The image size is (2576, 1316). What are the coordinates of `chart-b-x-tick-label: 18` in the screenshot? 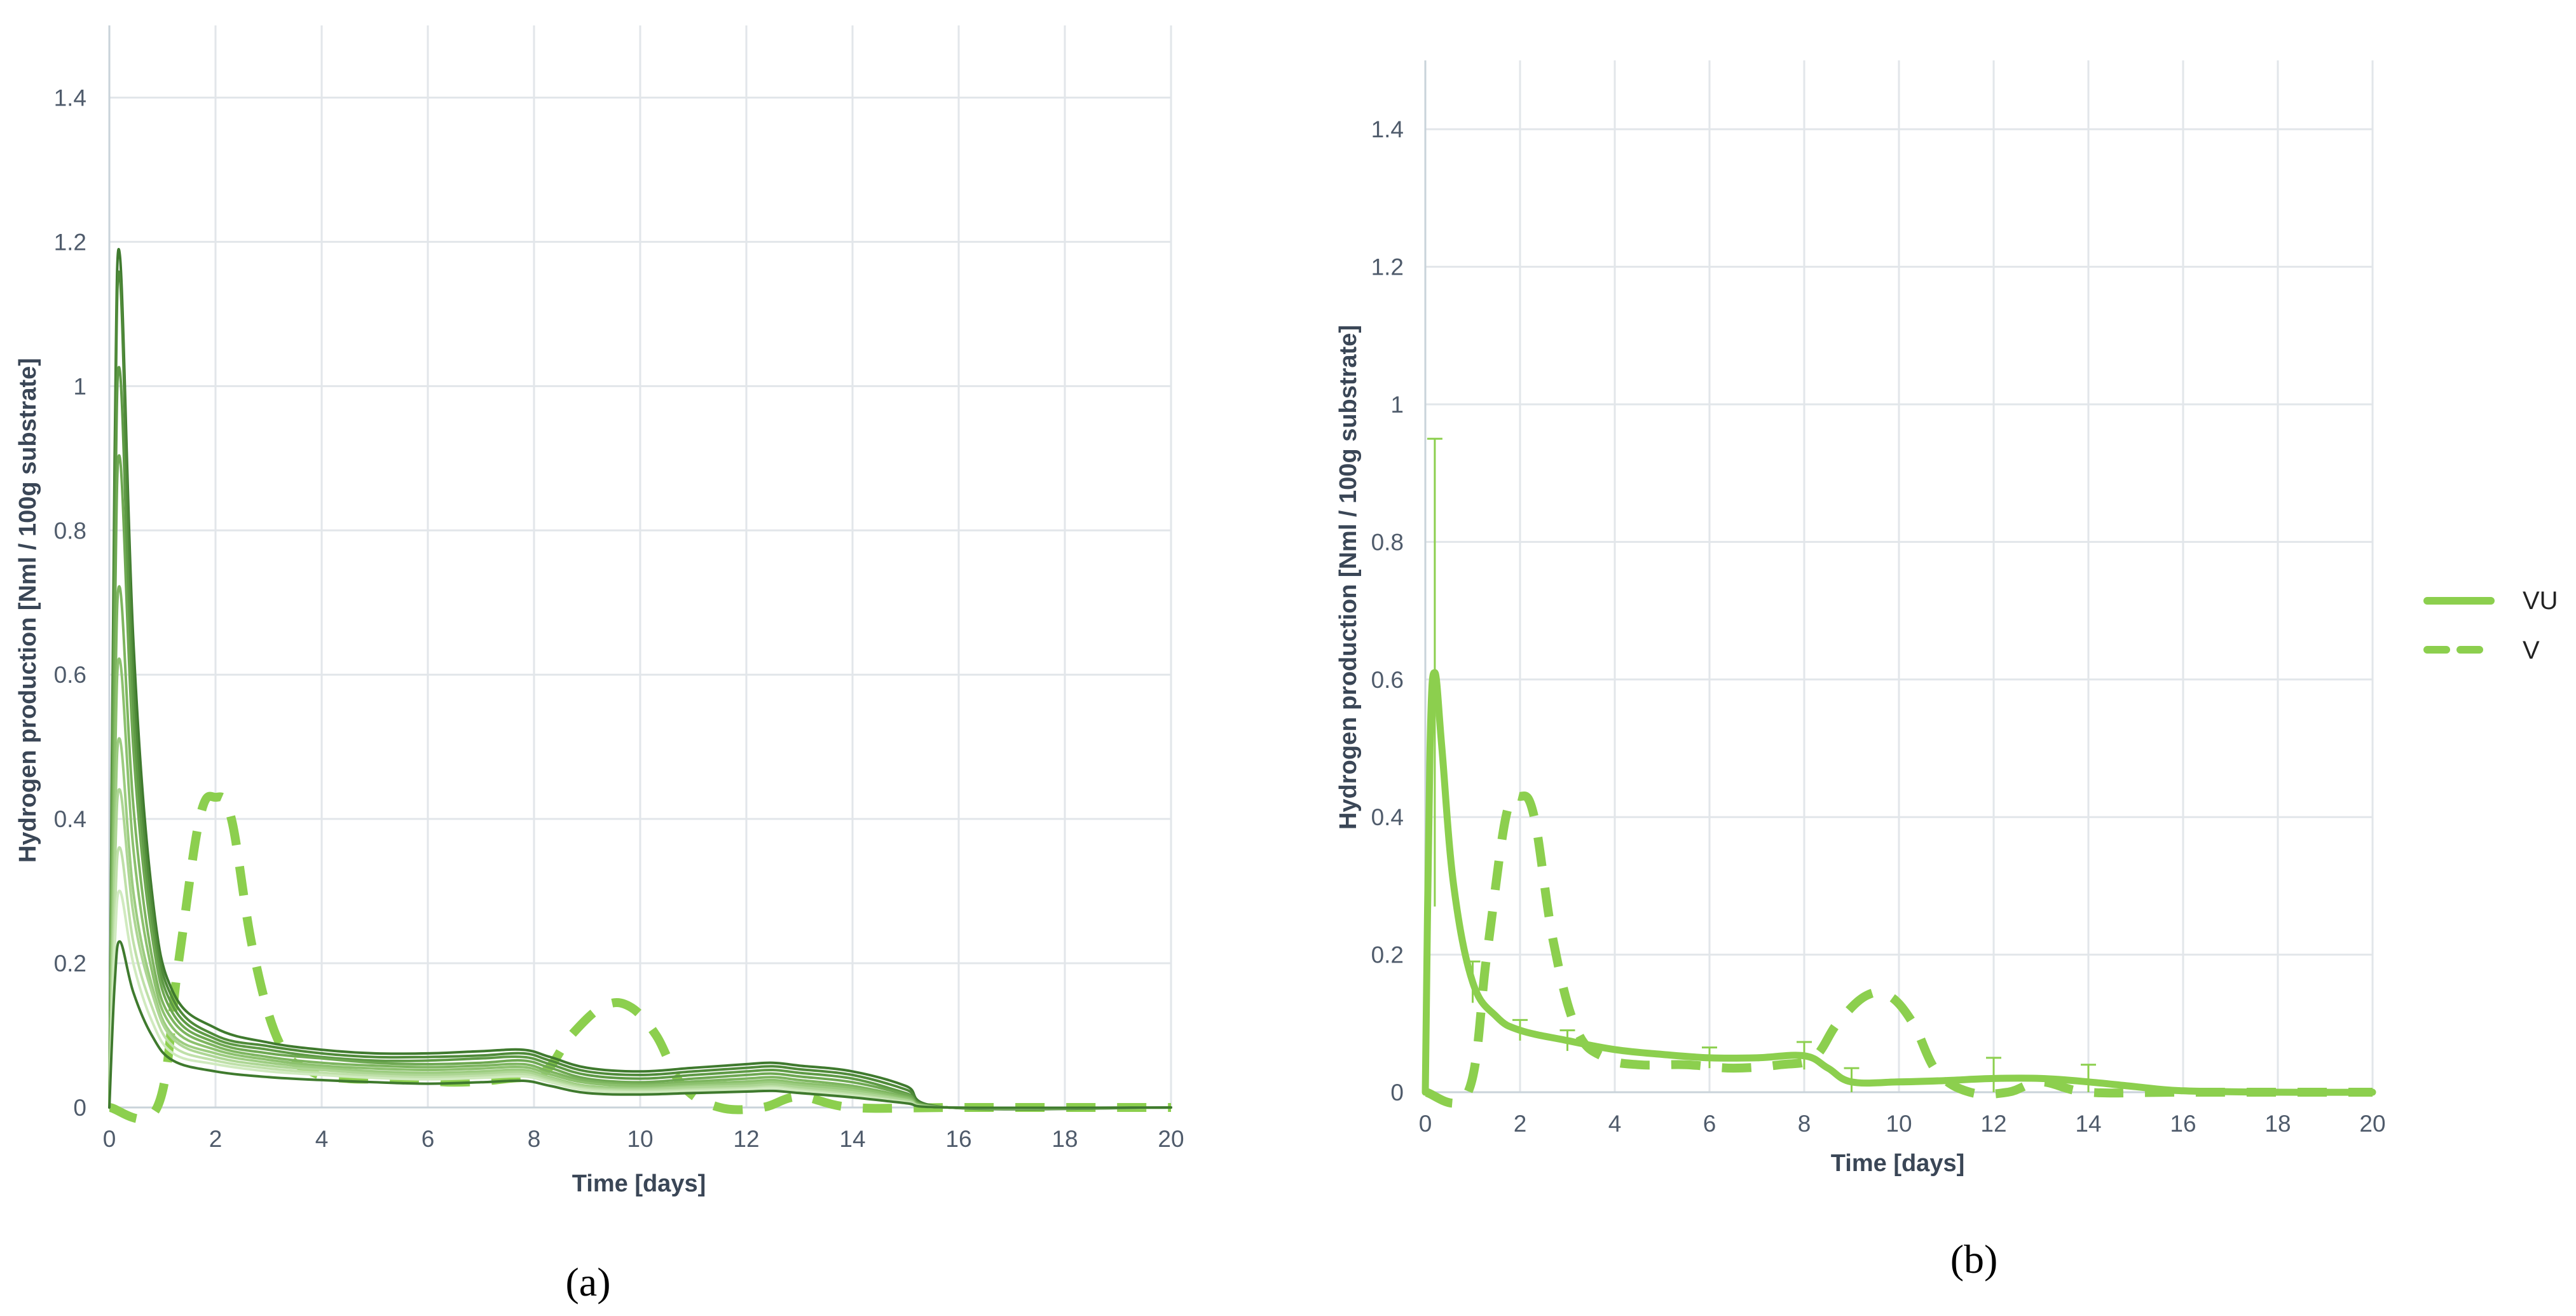 It's located at (2277, 1124).